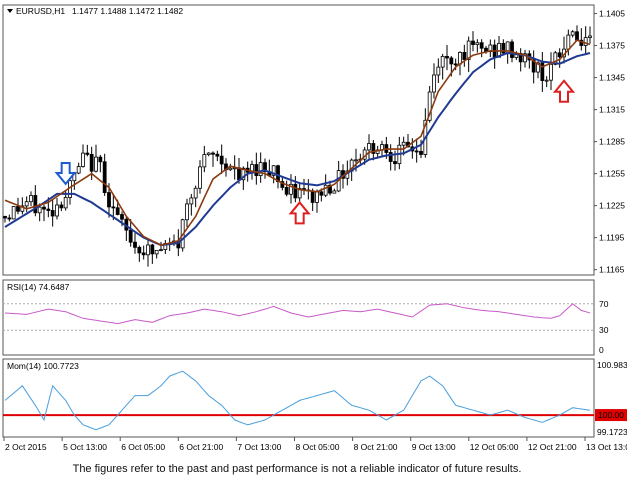 Image resolution: width=627 pixels, height=495 pixels. Describe the element at coordinates (612, 46) in the screenshot. I see `price-axis-label: 1.1375` at that location.